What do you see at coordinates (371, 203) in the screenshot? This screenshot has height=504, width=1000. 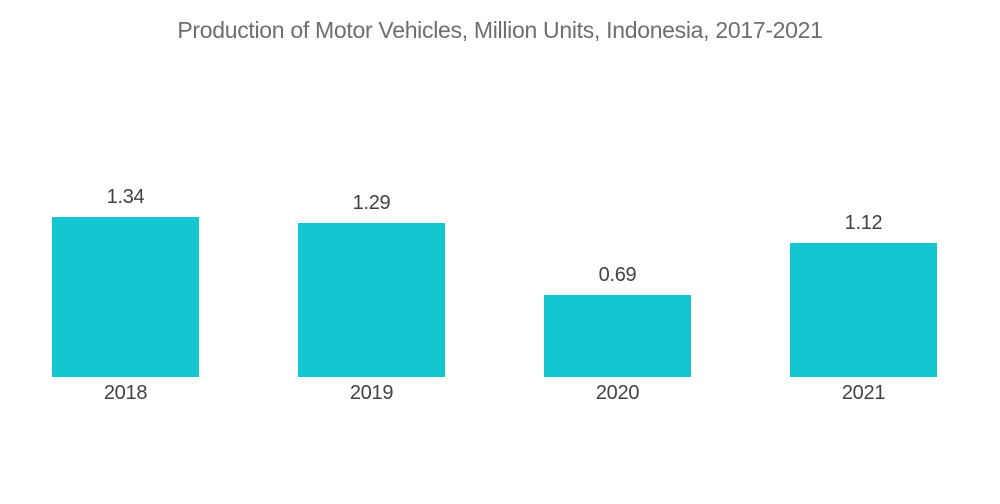 I see `bar-value-label: 1.29` at bounding box center [371, 203].